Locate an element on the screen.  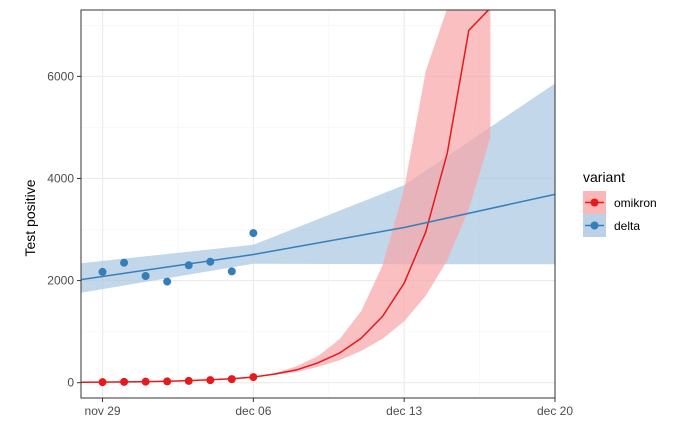
x-tick-label: dec 13 is located at coordinates (404, 411).